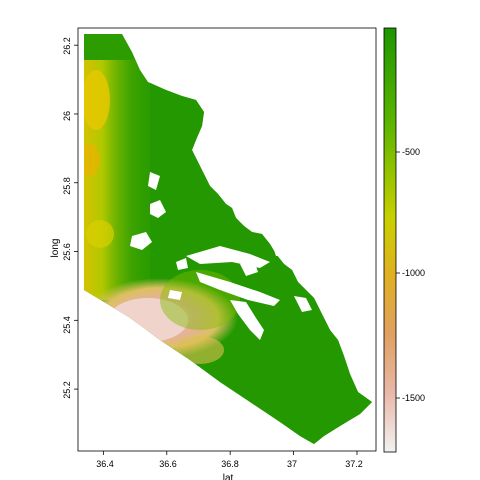 The height and width of the screenshot is (480, 480). I want to click on x-tick-label: 36.6, so click(168, 464).